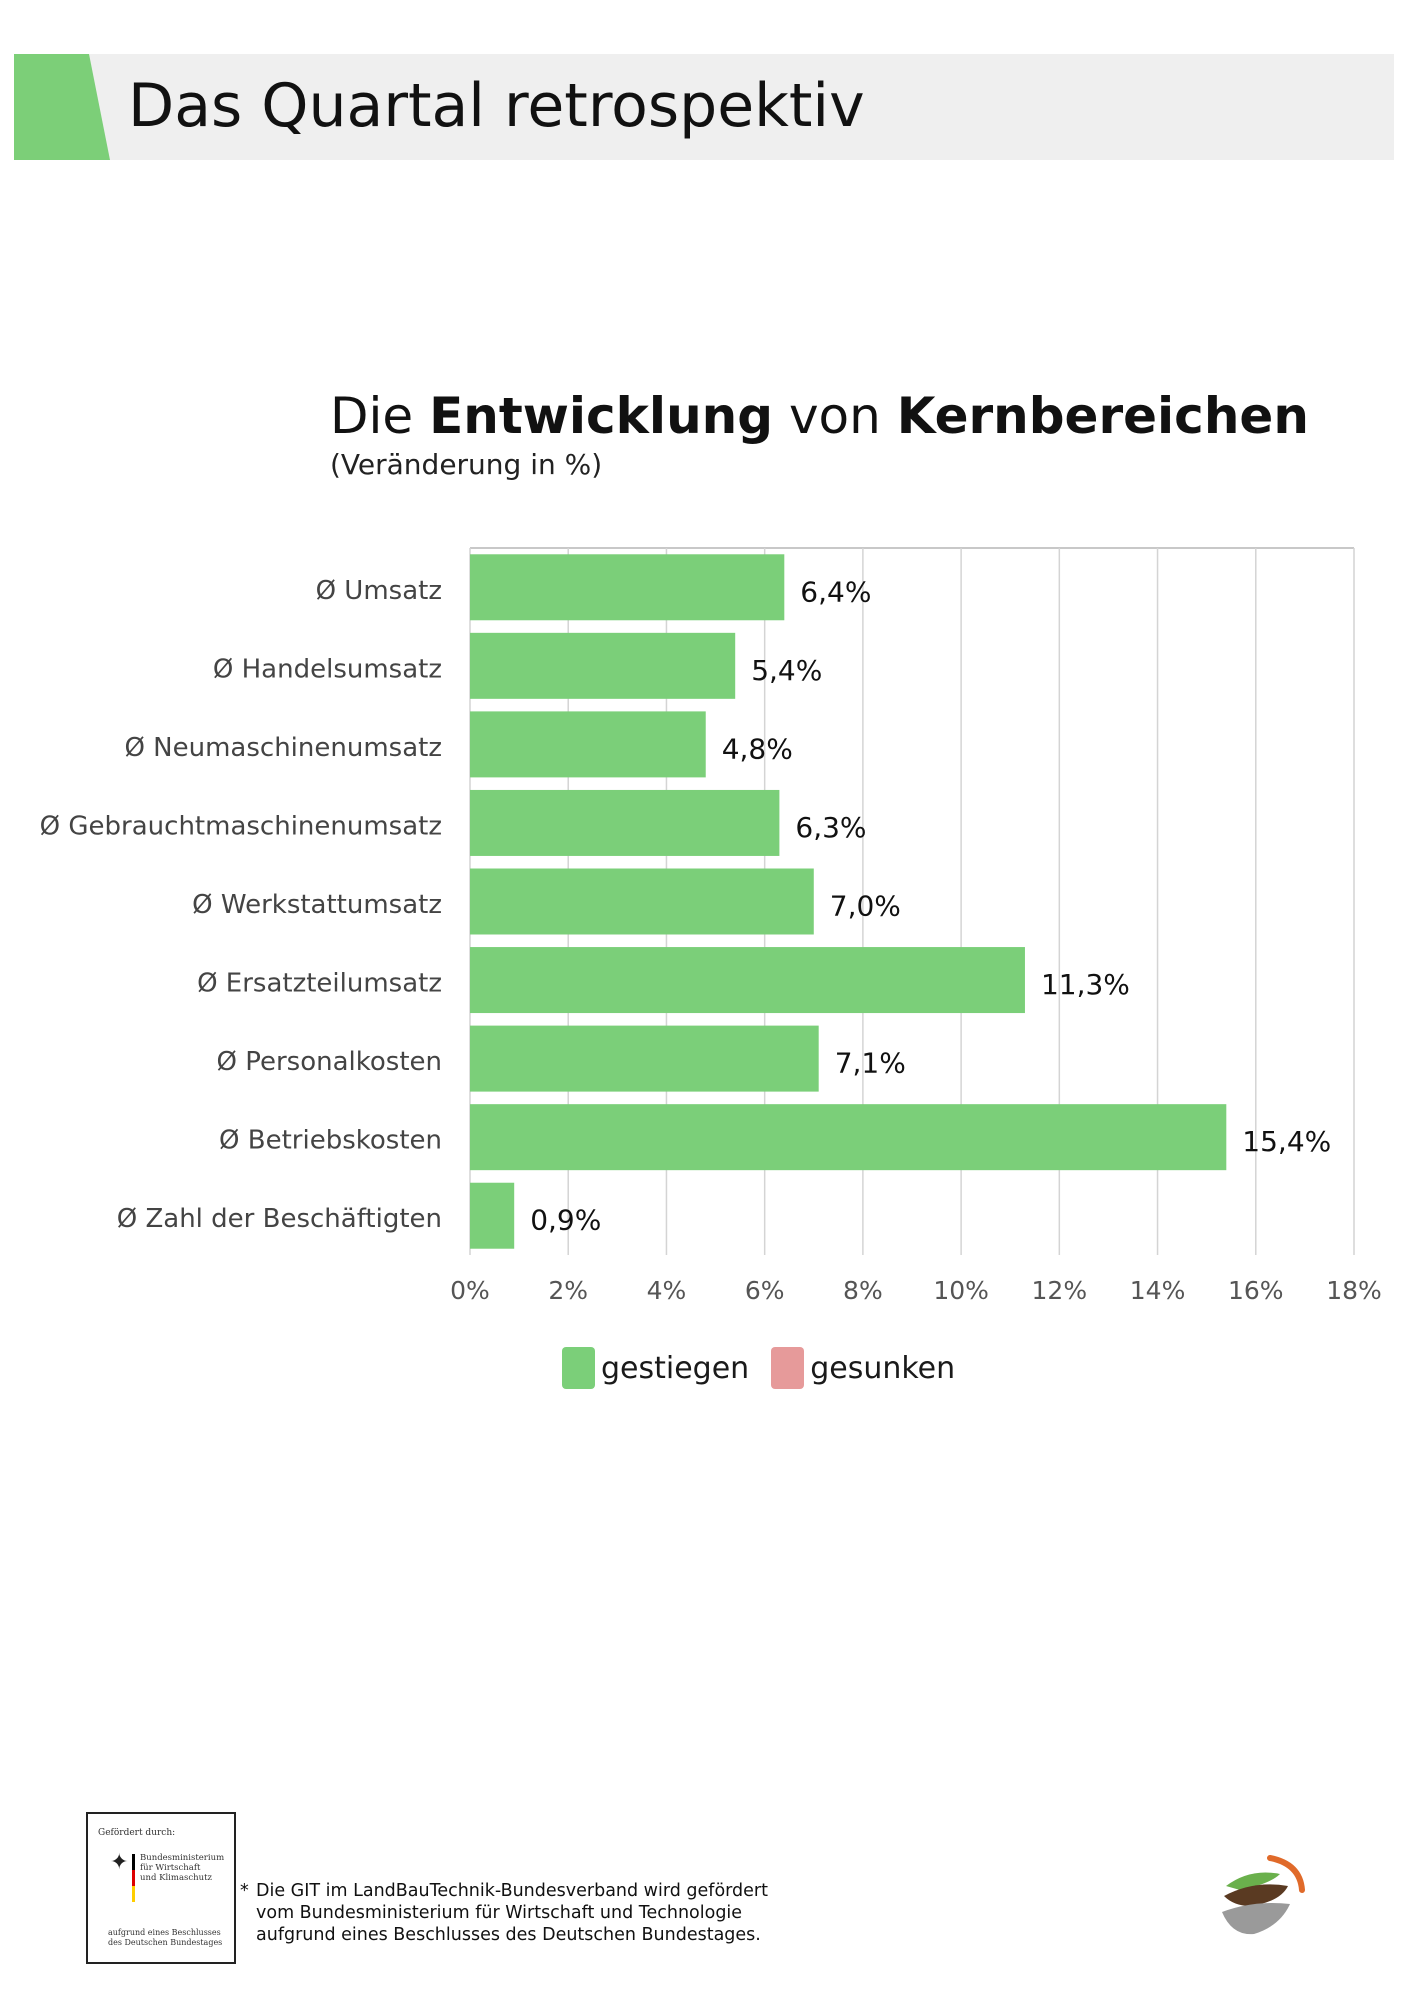 This screenshot has height=2000, width=1413. What do you see at coordinates (961, 1290) in the screenshot?
I see `x-tick-label: 10%` at bounding box center [961, 1290].